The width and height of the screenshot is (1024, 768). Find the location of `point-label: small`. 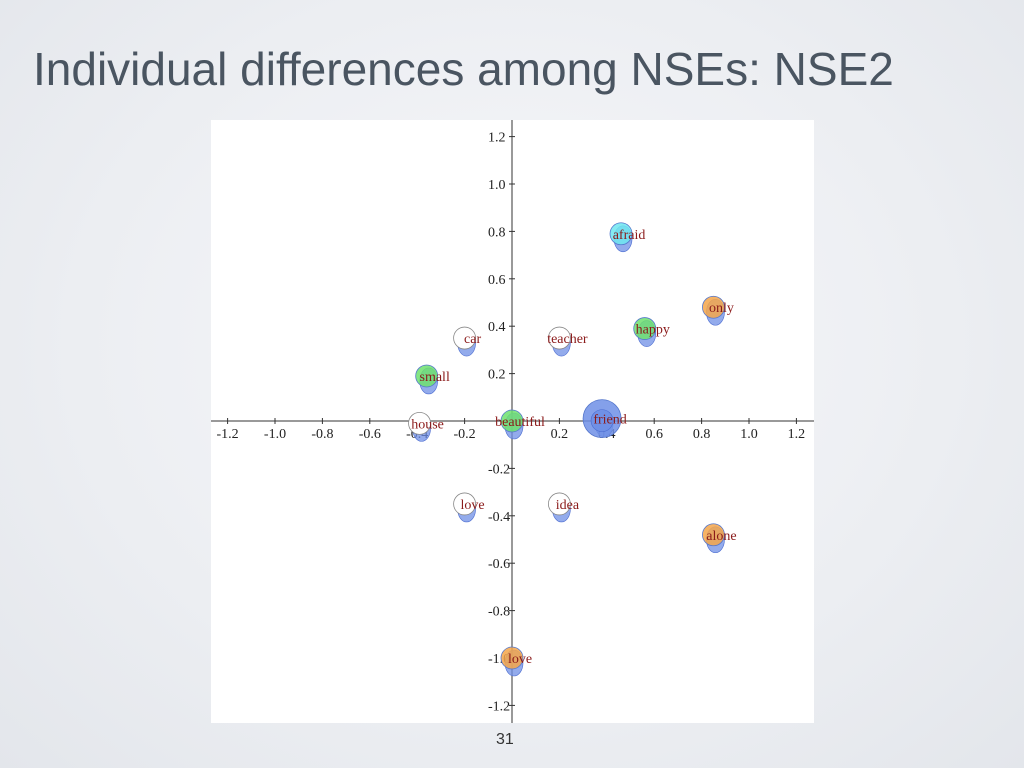

point-label: small is located at coordinates (435, 377).